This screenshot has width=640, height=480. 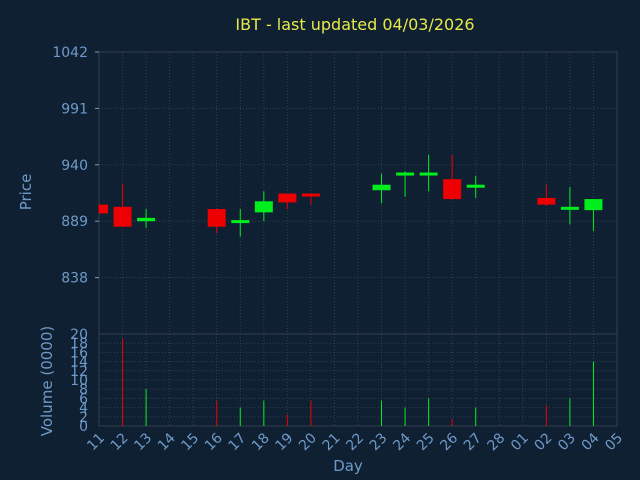 What do you see at coordinates (26, 192) in the screenshot?
I see `price-axis-label: Price` at bounding box center [26, 192].